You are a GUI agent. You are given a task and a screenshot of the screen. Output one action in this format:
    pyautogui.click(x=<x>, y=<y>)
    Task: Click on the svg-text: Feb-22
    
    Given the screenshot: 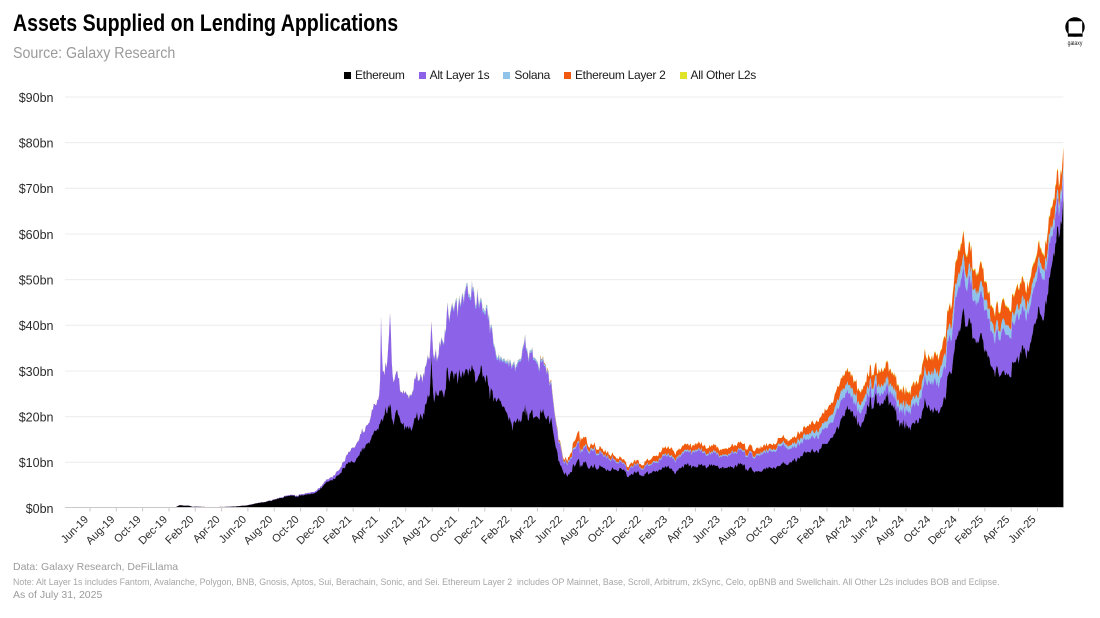 What is the action you would take?
    pyautogui.click(x=495, y=530)
    